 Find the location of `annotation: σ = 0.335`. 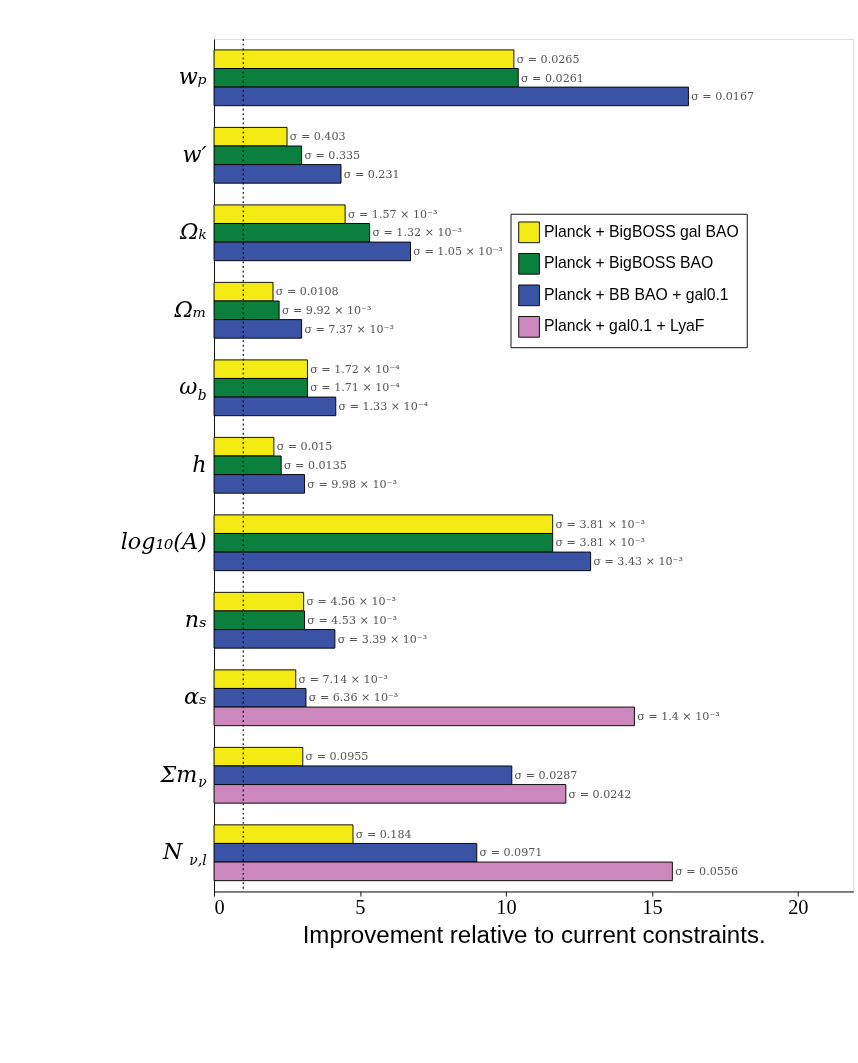

annotation: σ = 0.335 is located at coordinates (332, 155).